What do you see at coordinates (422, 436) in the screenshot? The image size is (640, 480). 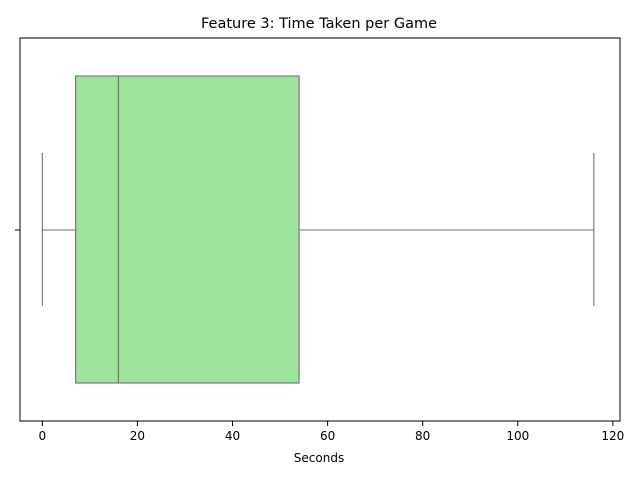 I see `x-tick-label-80: 80` at bounding box center [422, 436].